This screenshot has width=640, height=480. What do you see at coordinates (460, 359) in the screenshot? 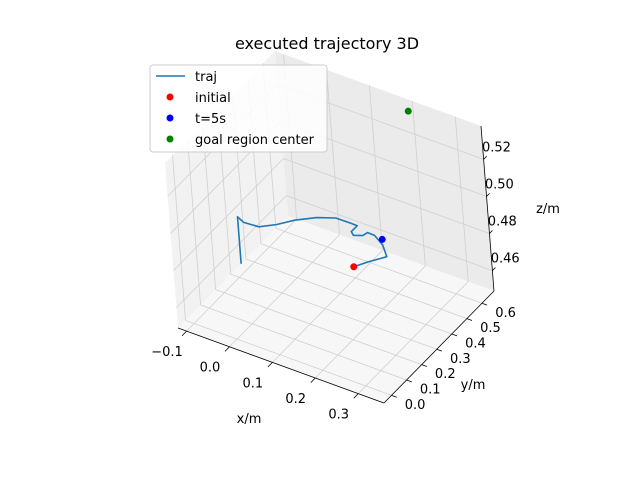
I see `y-tick-label: 0.3` at bounding box center [460, 359].